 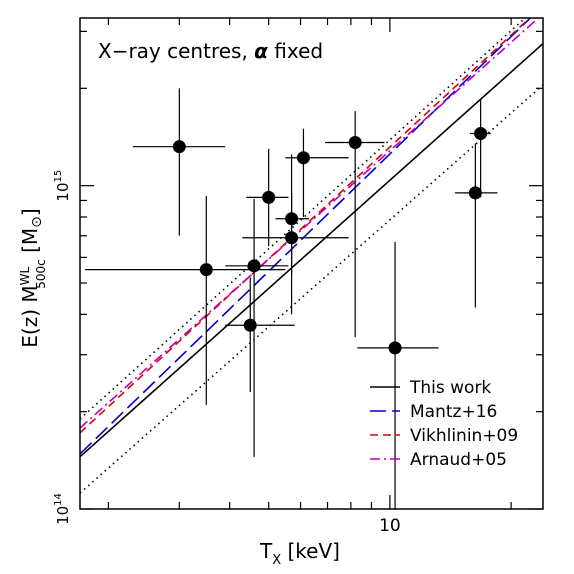 What do you see at coordinates (464, 436) in the screenshot?
I see `legend-label-2: Vikhlinin+09` at bounding box center [464, 436].